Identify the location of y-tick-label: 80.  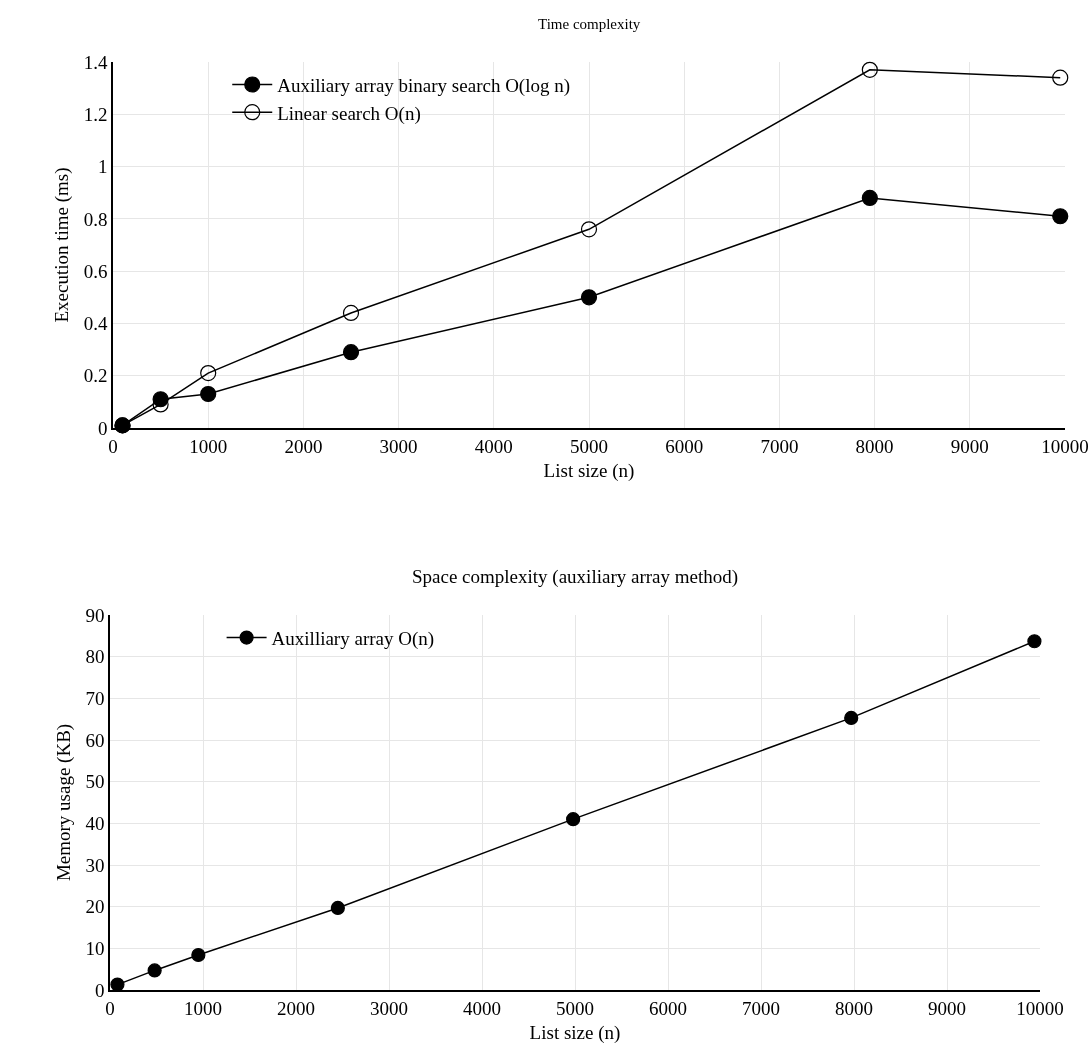
(95, 657).